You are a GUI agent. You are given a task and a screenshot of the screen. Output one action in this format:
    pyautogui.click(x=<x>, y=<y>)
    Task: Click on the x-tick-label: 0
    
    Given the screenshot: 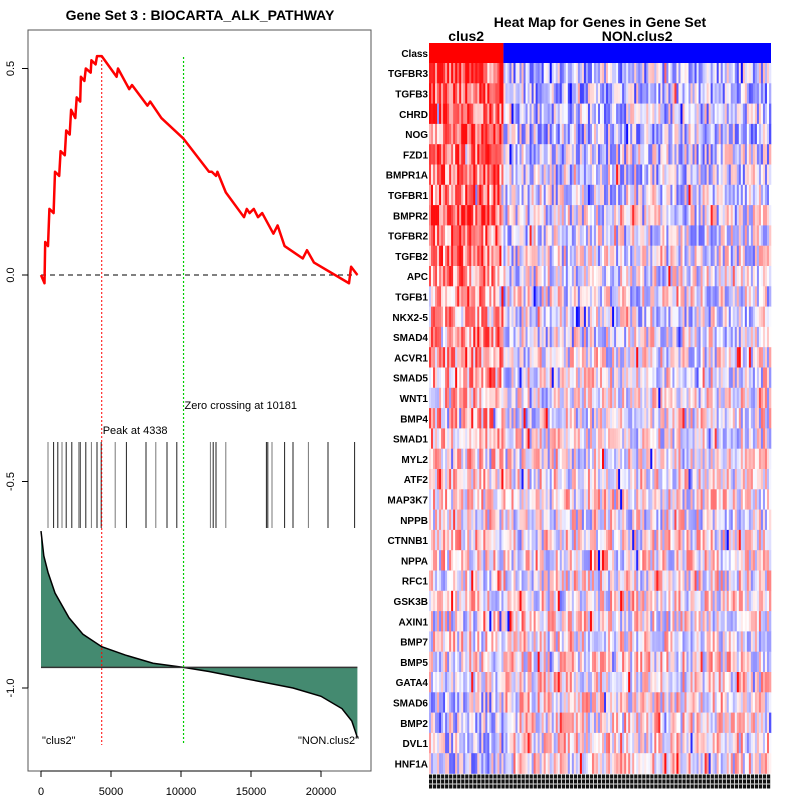 What is the action you would take?
    pyautogui.click(x=41, y=792)
    